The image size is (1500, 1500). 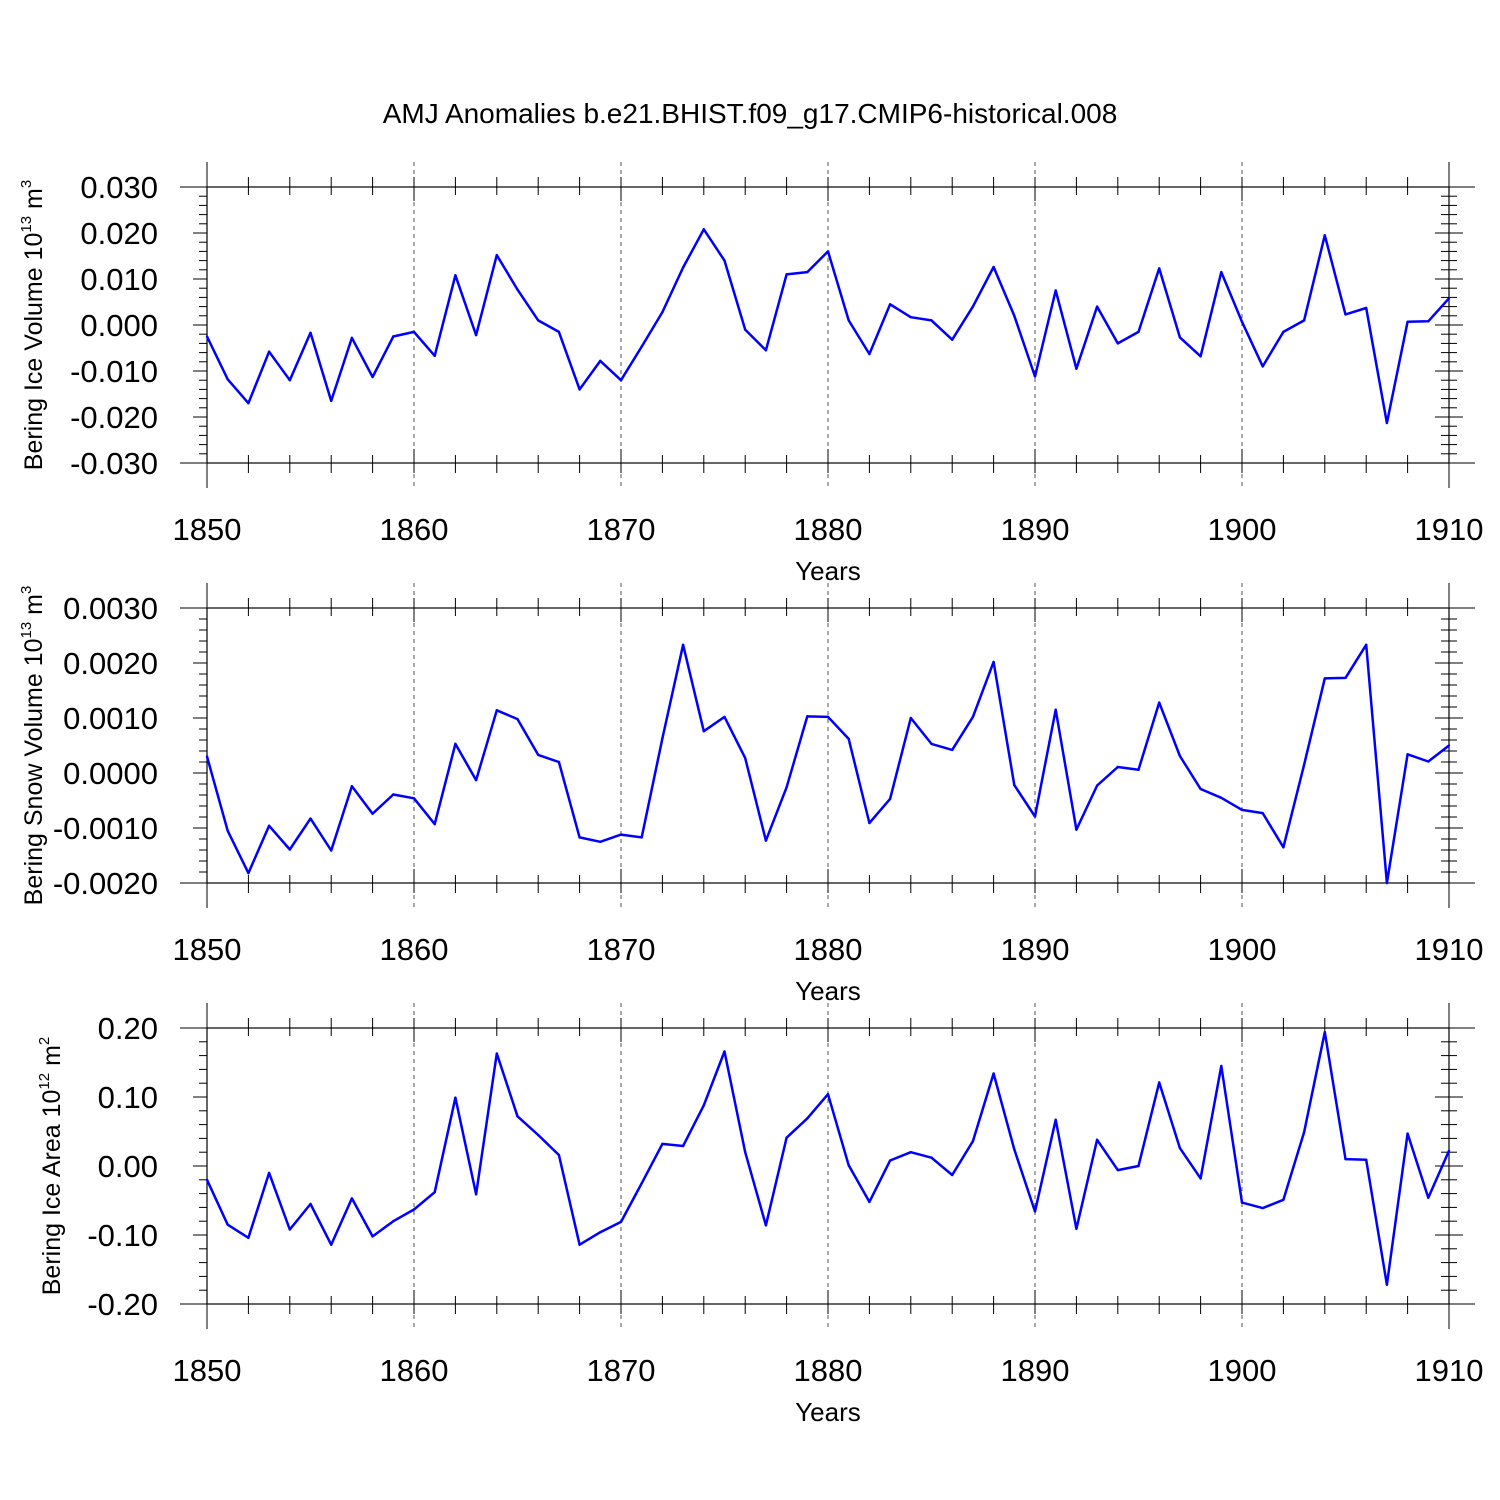 I want to click on y-axis-label-main: Bering Ice Volume 10, so click(x=34, y=352).